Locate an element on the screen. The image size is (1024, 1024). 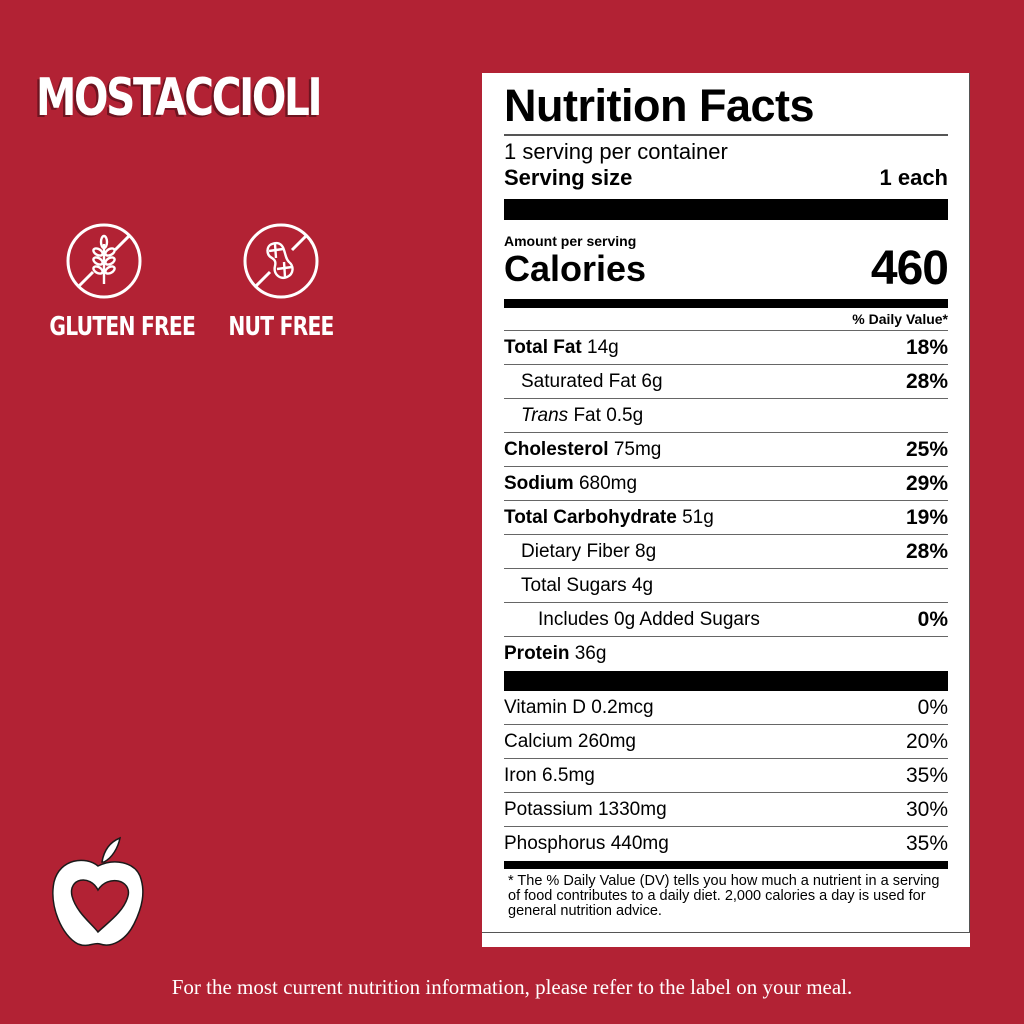
nutrient-row-saturated-fat: Saturated Fat 6g 28% is located at coordinates (726, 382).